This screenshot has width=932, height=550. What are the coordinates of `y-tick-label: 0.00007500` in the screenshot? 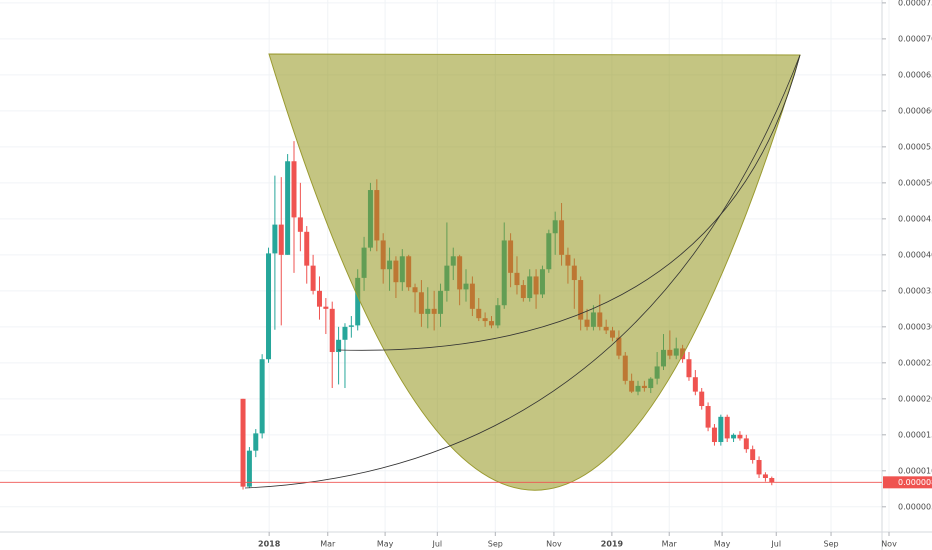 It's located at (915, 3).